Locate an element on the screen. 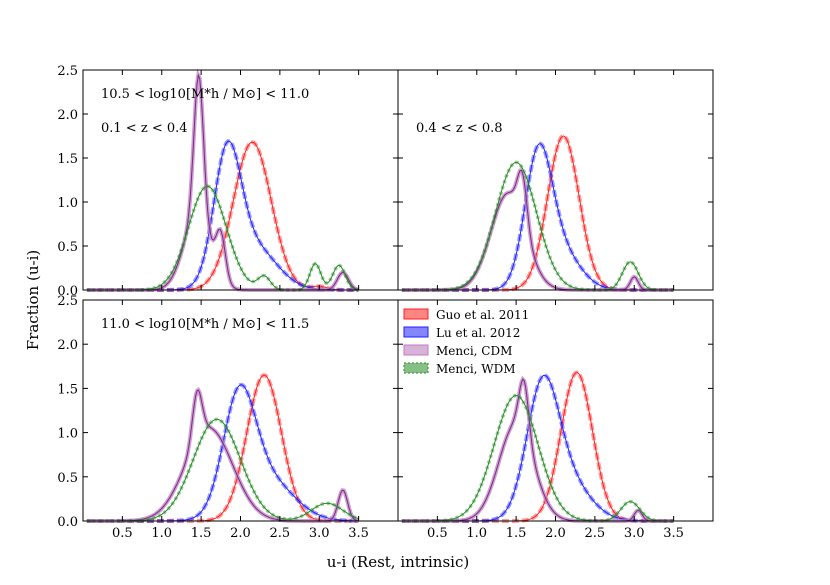 The image size is (830, 585). panel-annotation: 11.0 < log10[M*h / M⊙] < 11.5 is located at coordinates (205, 324).